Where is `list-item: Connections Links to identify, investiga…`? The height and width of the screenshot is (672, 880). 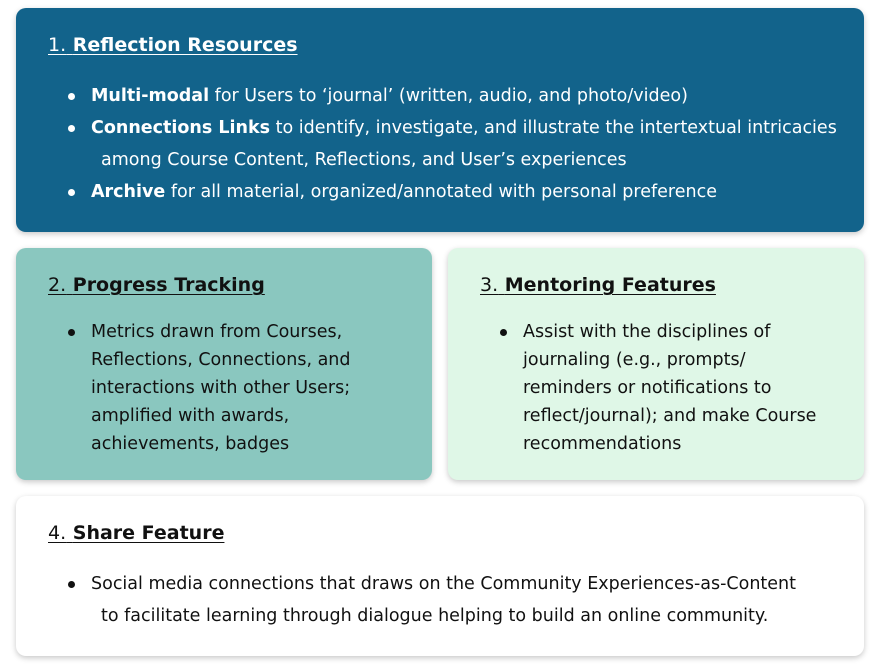
list-item: Connections Links to identify, investiga… is located at coordinates (453, 144).